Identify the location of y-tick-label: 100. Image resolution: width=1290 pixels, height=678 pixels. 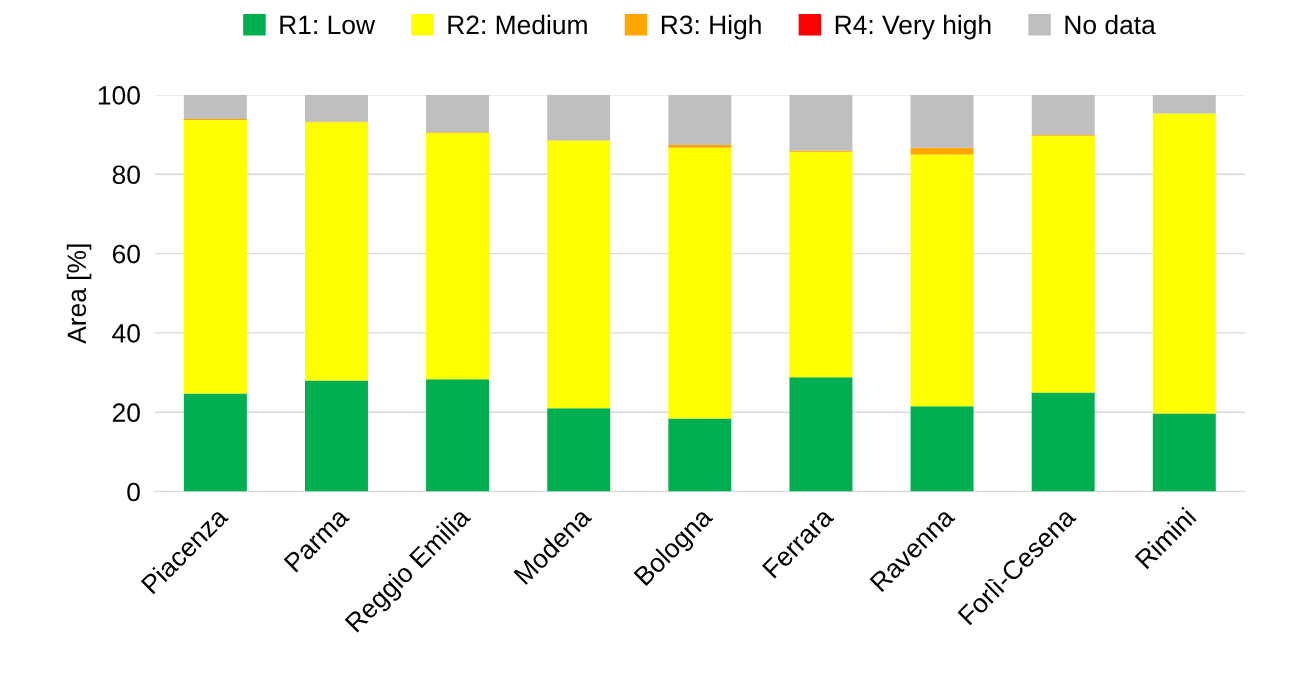
(119, 95).